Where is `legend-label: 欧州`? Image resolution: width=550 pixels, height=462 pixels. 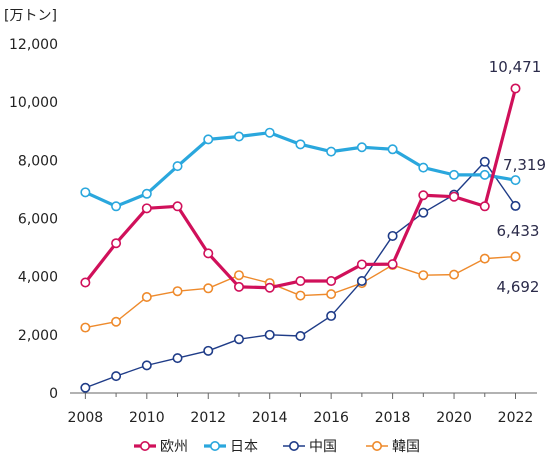
legend-label: 欧州 is located at coordinates (174, 447).